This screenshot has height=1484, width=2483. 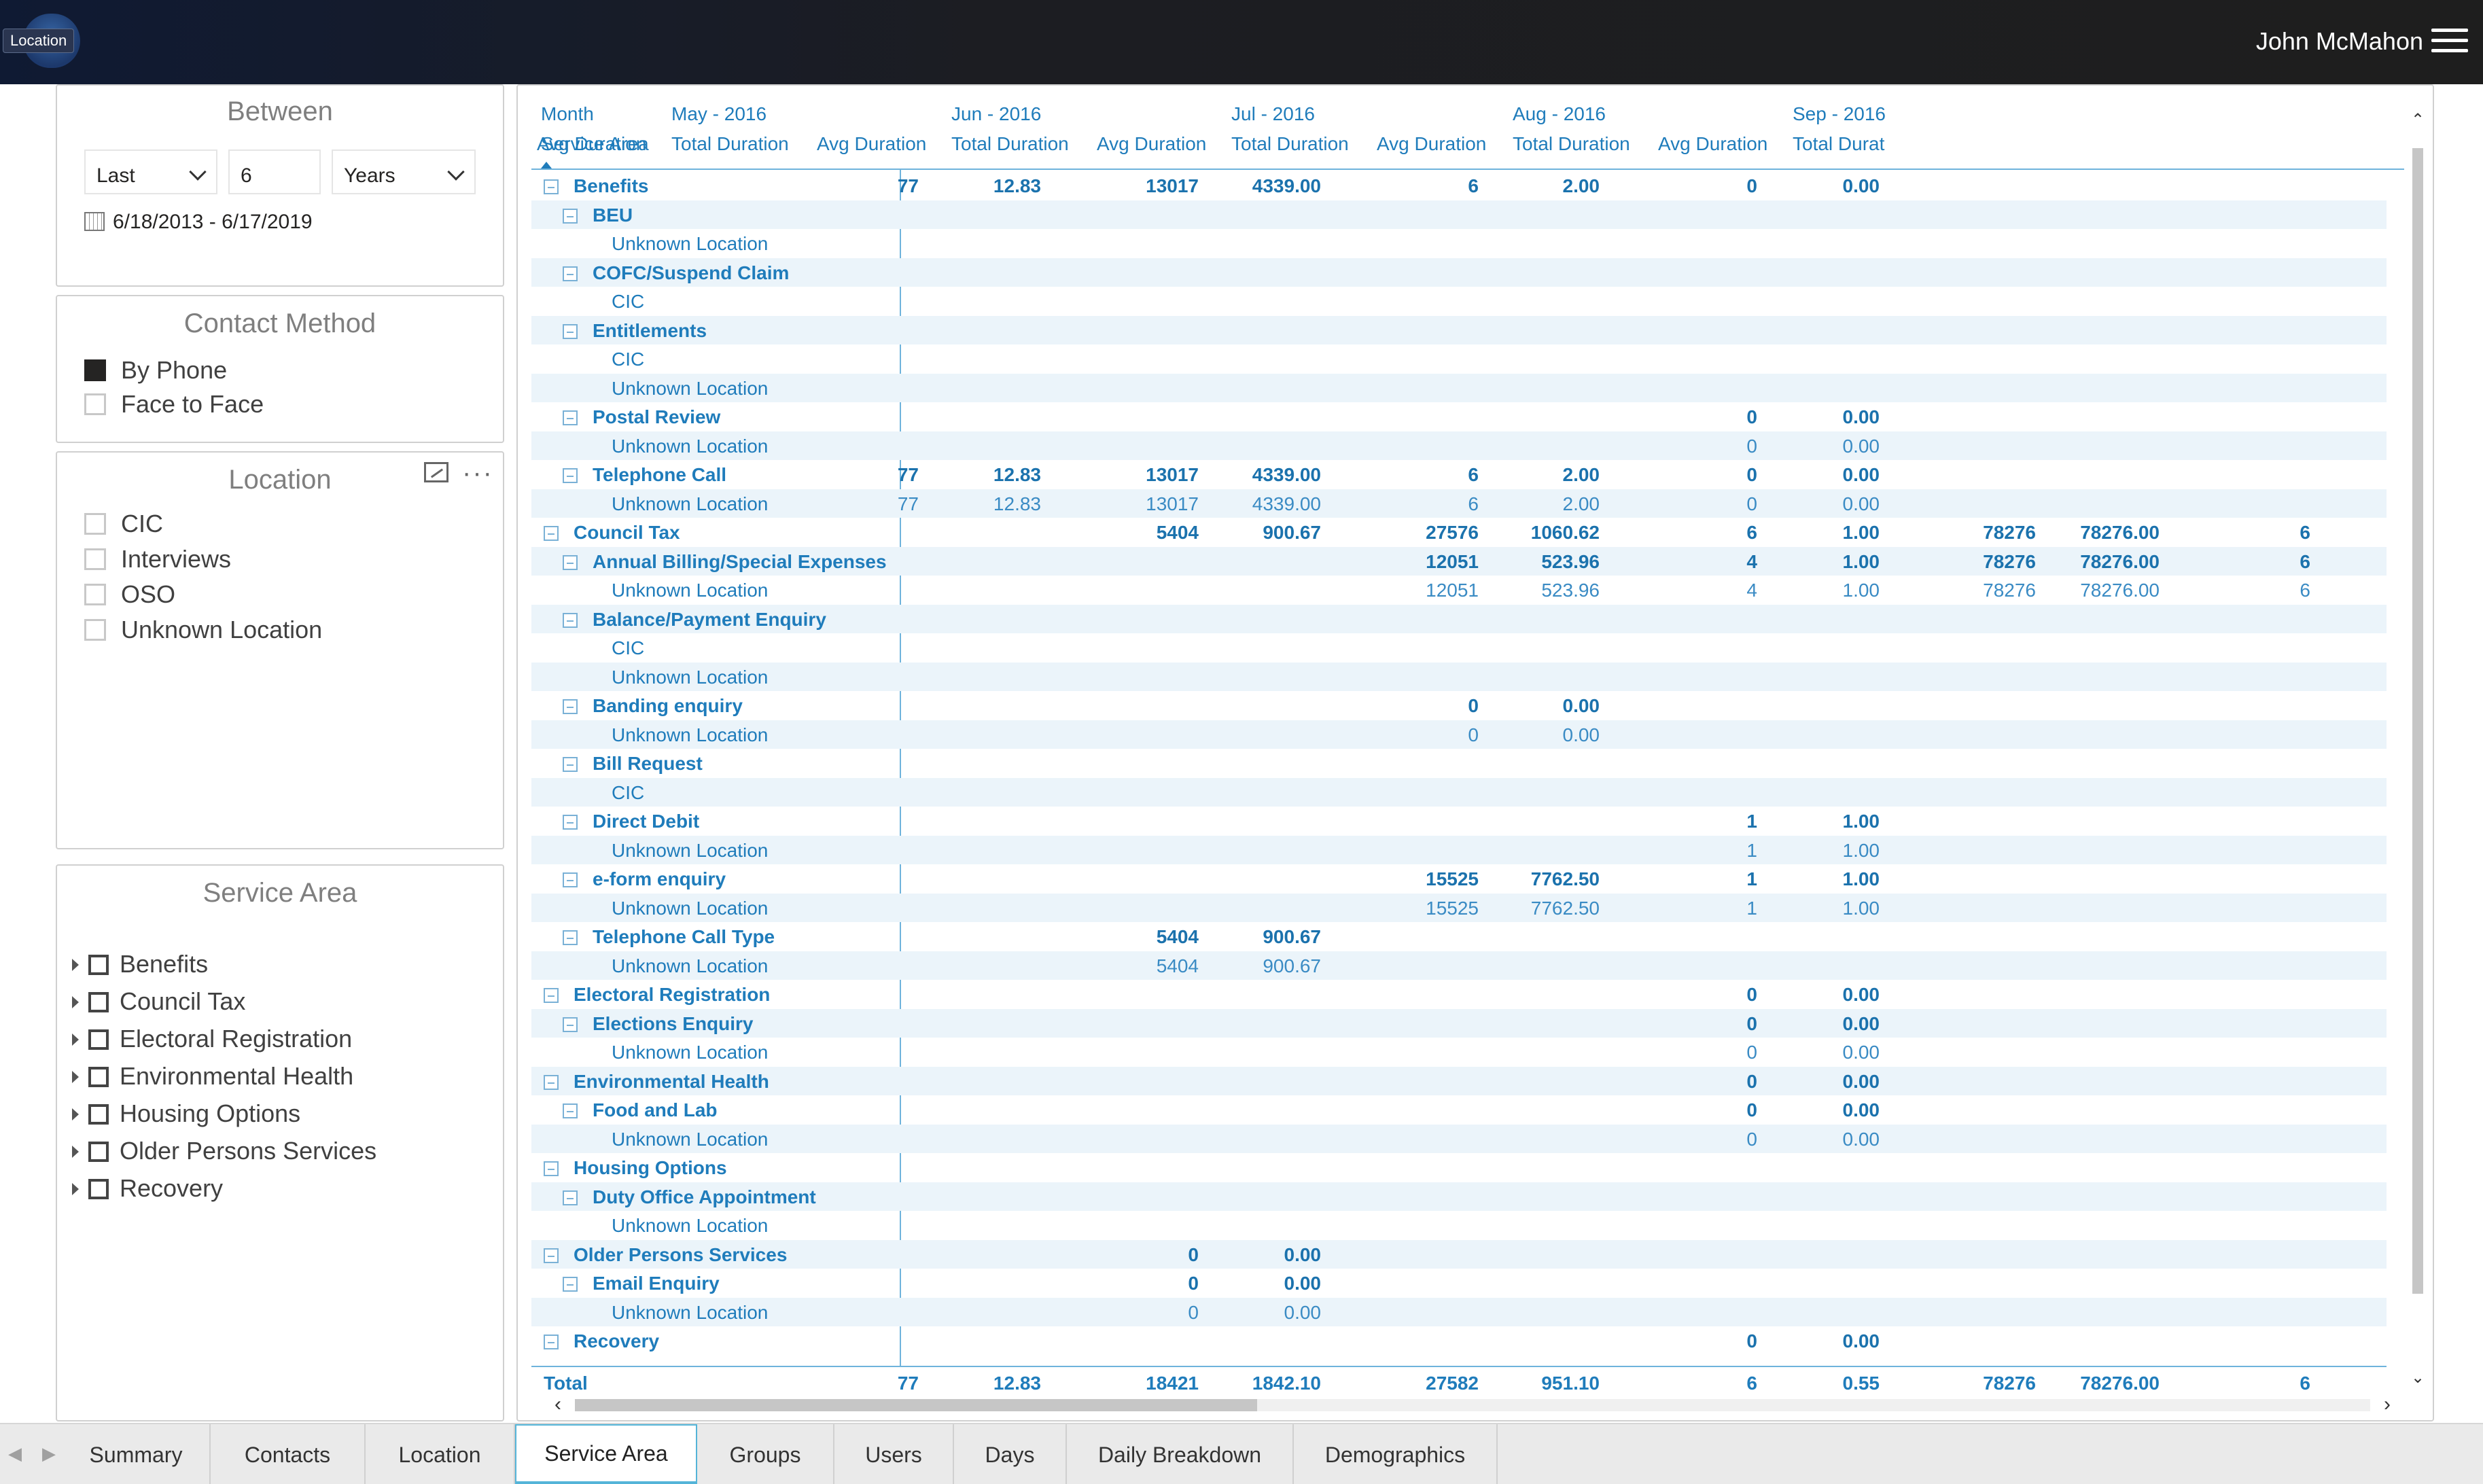 What do you see at coordinates (1011, 1454) in the screenshot?
I see `tab-days: Days` at bounding box center [1011, 1454].